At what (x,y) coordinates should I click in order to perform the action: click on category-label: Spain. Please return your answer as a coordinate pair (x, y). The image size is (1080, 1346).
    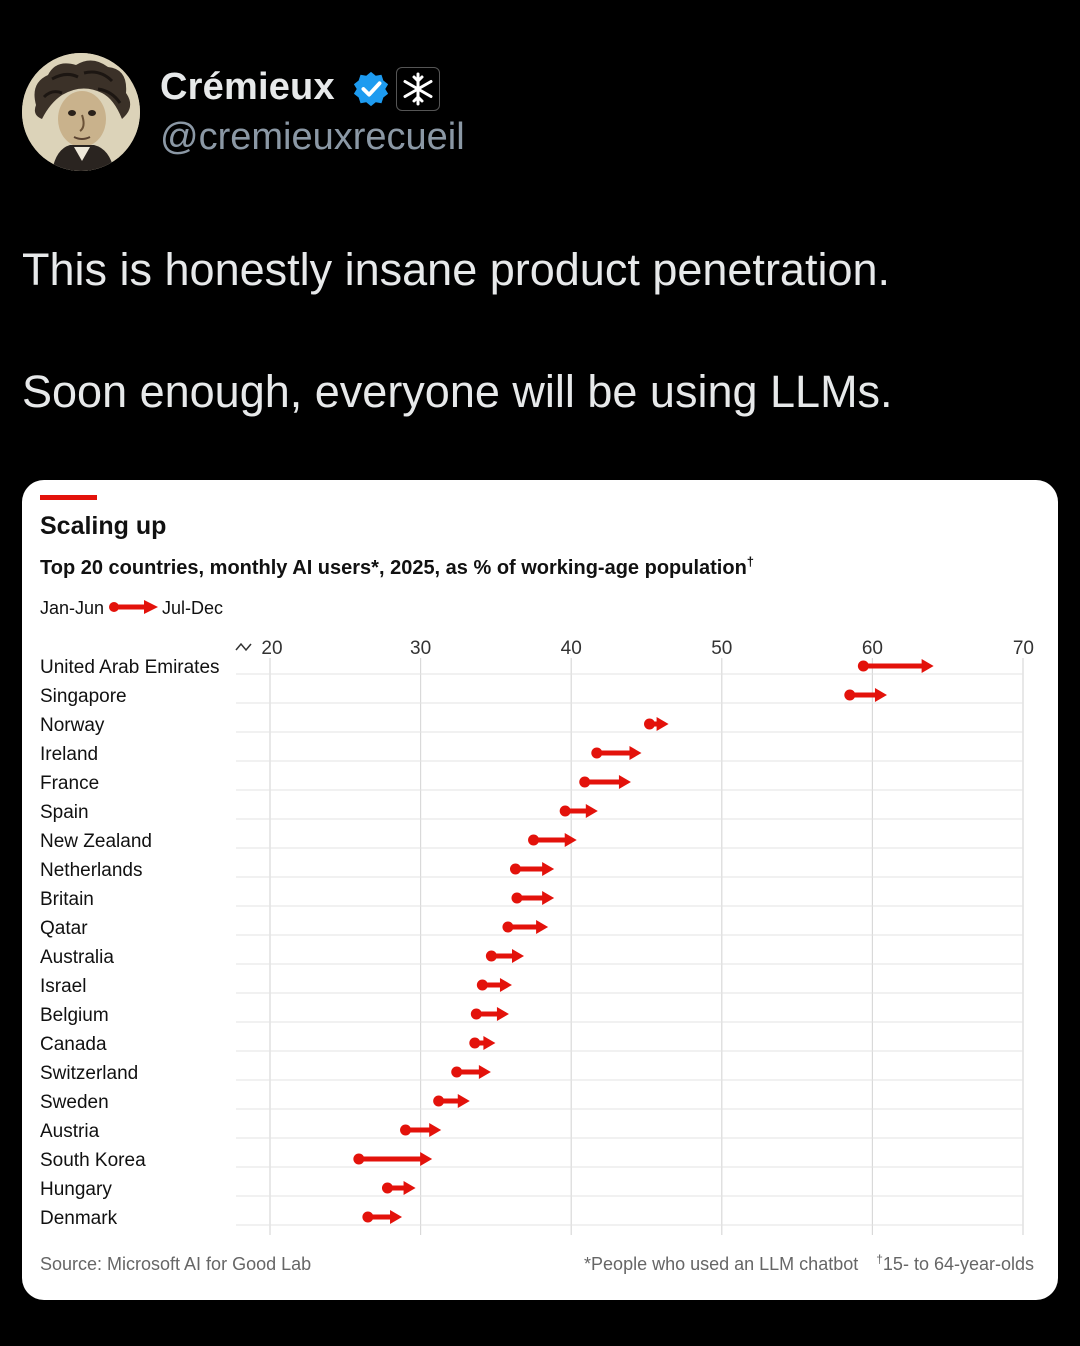
    Looking at the image, I should click on (64, 812).